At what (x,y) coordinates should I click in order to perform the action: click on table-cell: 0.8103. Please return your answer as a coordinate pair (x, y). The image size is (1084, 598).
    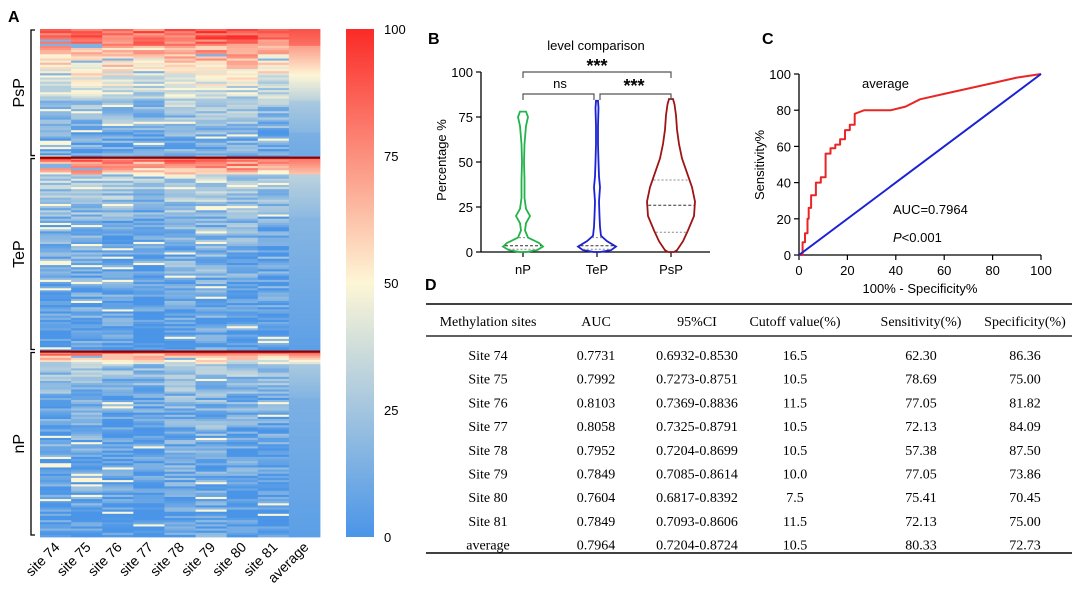
    Looking at the image, I should click on (596, 403).